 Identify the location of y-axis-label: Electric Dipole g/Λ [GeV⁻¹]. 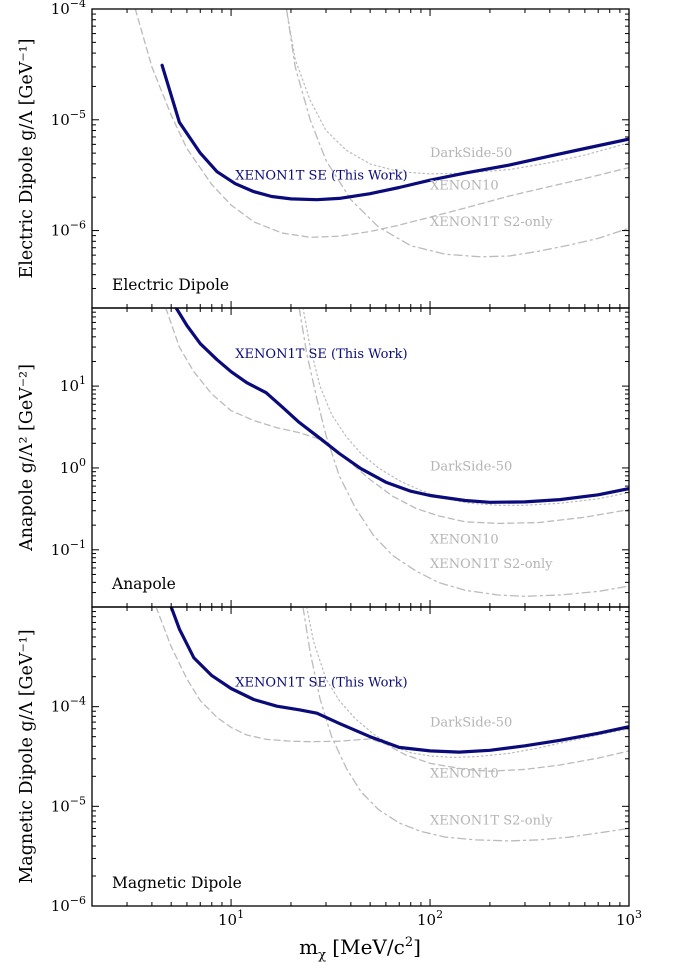
(27, 159).